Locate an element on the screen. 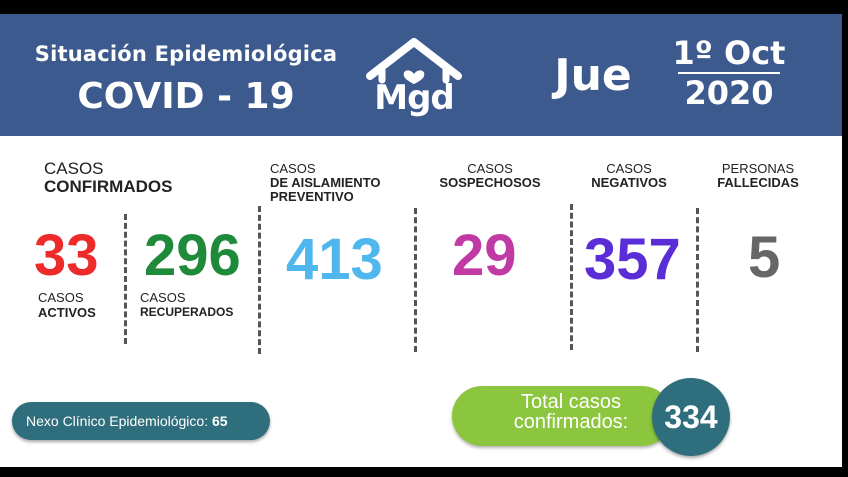 Image resolution: width=848 pixels, height=477 pixels. recuperados-value: 296 is located at coordinates (192, 255).